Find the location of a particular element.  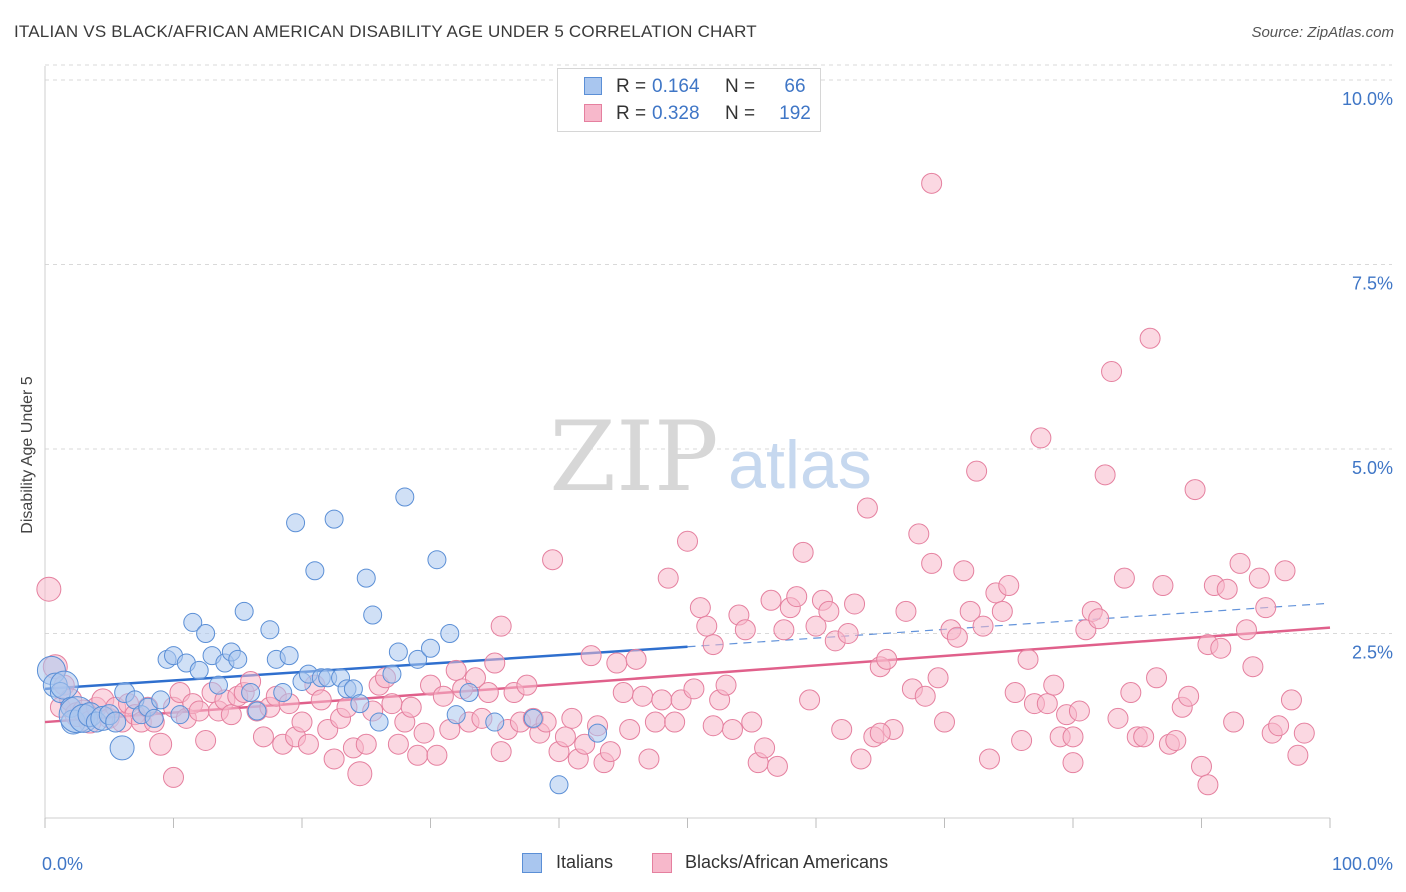

blacks-swatch is located at coordinates (593, 113).